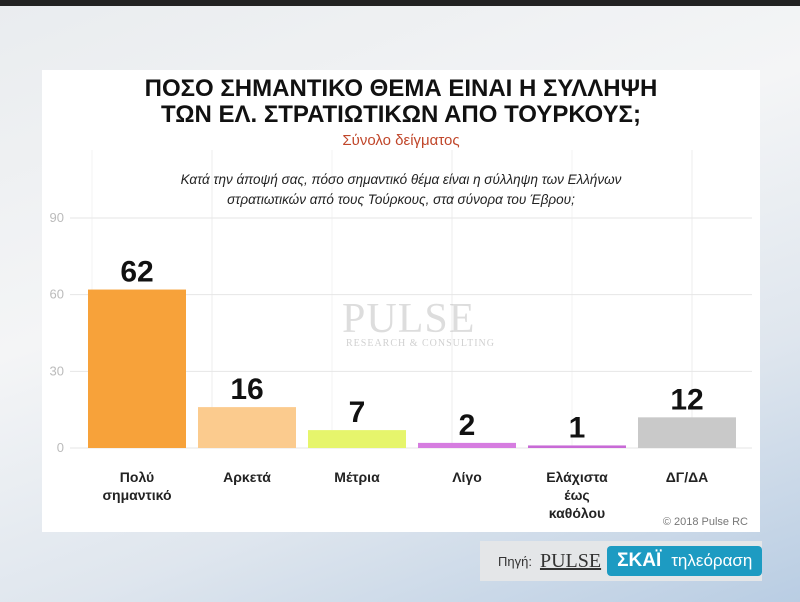  I want to click on data-label: 7, so click(357, 412).